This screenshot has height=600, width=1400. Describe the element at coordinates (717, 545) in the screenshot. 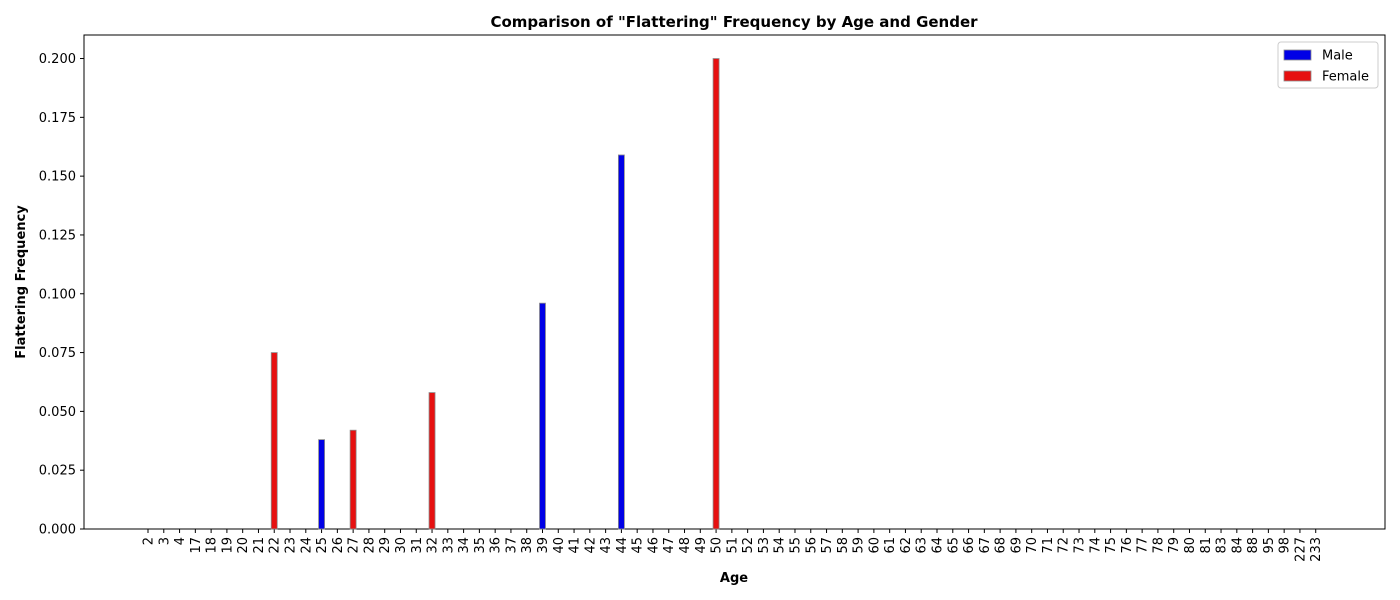

I see `x-tick-label: 50` at that location.